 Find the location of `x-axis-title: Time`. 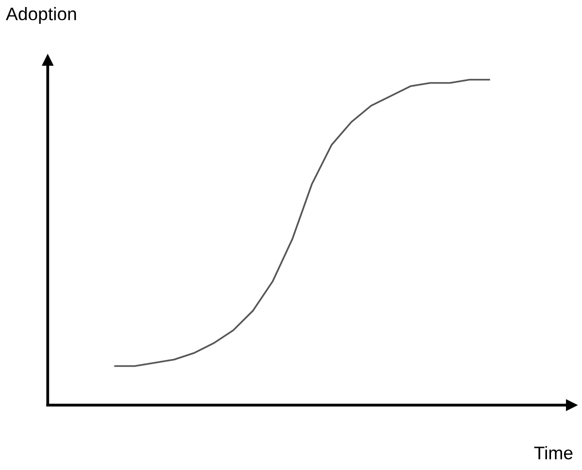

x-axis-title: Time is located at coordinates (553, 453).